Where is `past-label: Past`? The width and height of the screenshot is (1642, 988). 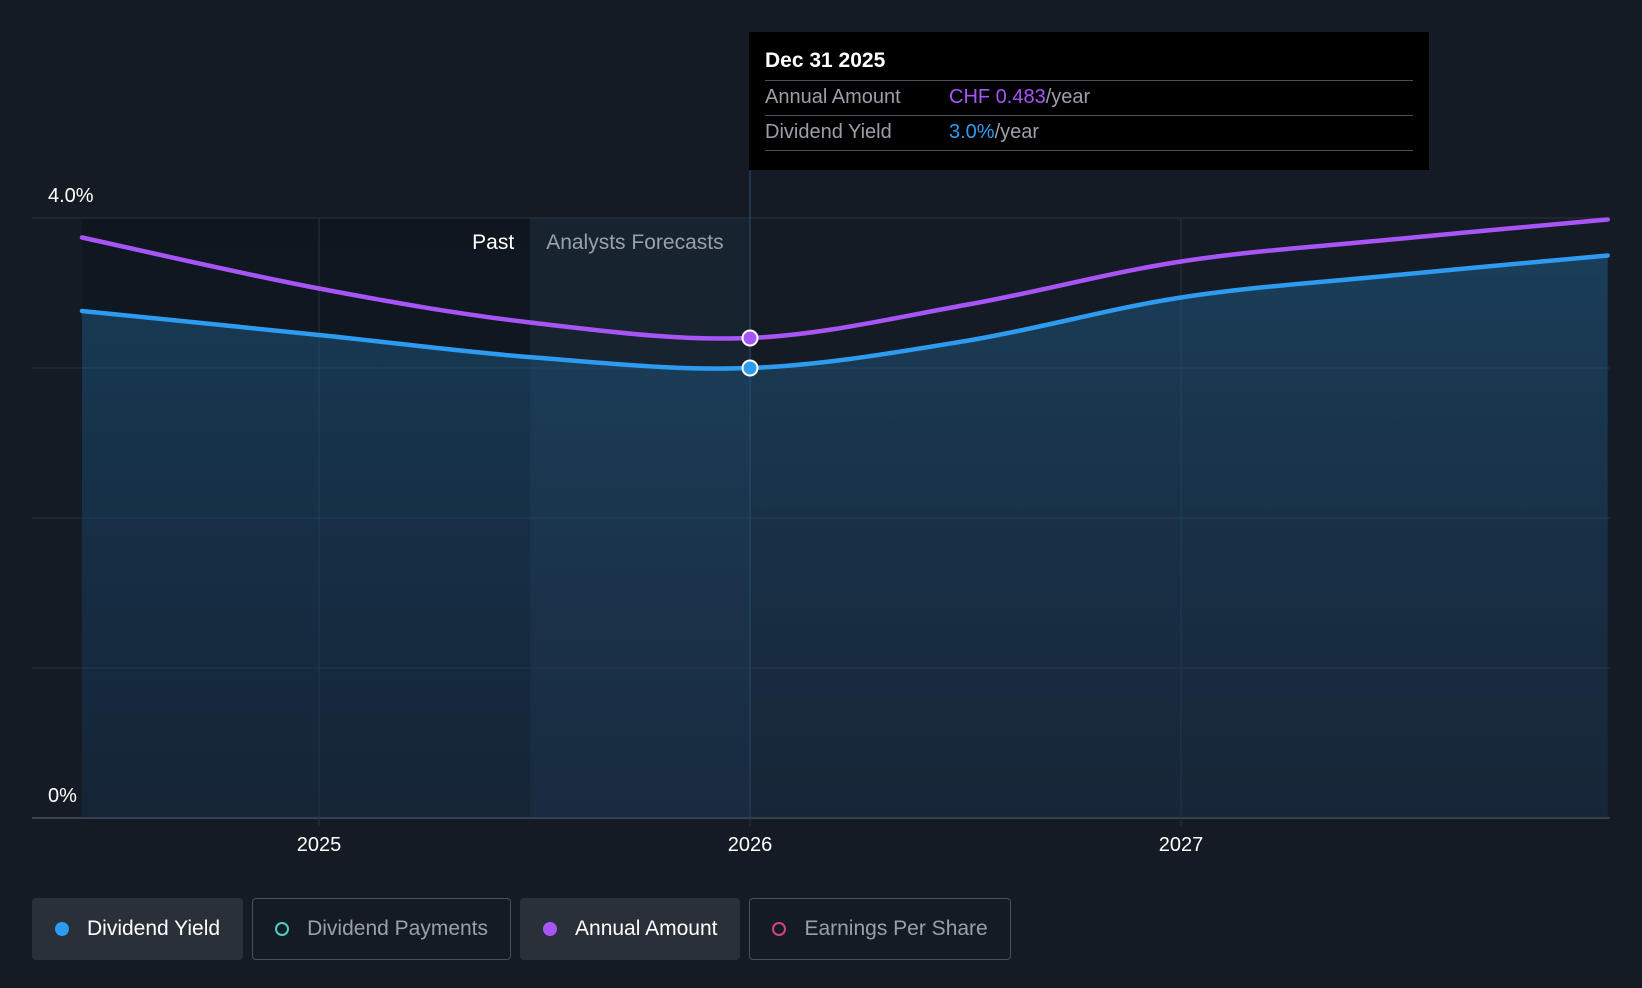
past-label: Past is located at coordinates (493, 242).